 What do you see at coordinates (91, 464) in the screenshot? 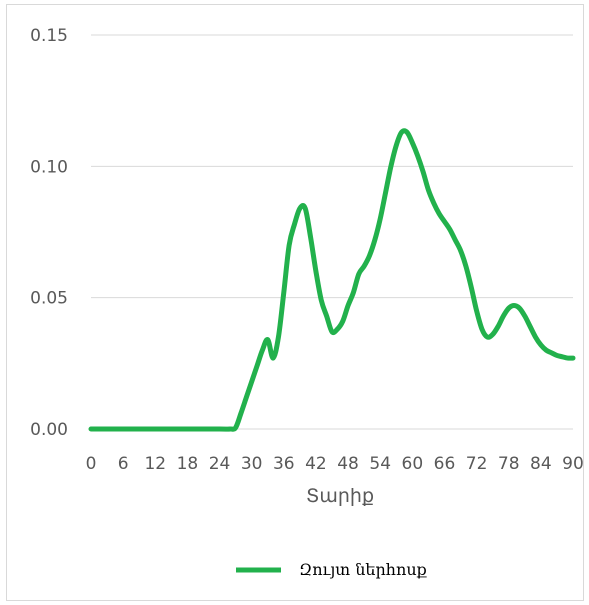
I see `x-tick-label: 0` at bounding box center [91, 464].